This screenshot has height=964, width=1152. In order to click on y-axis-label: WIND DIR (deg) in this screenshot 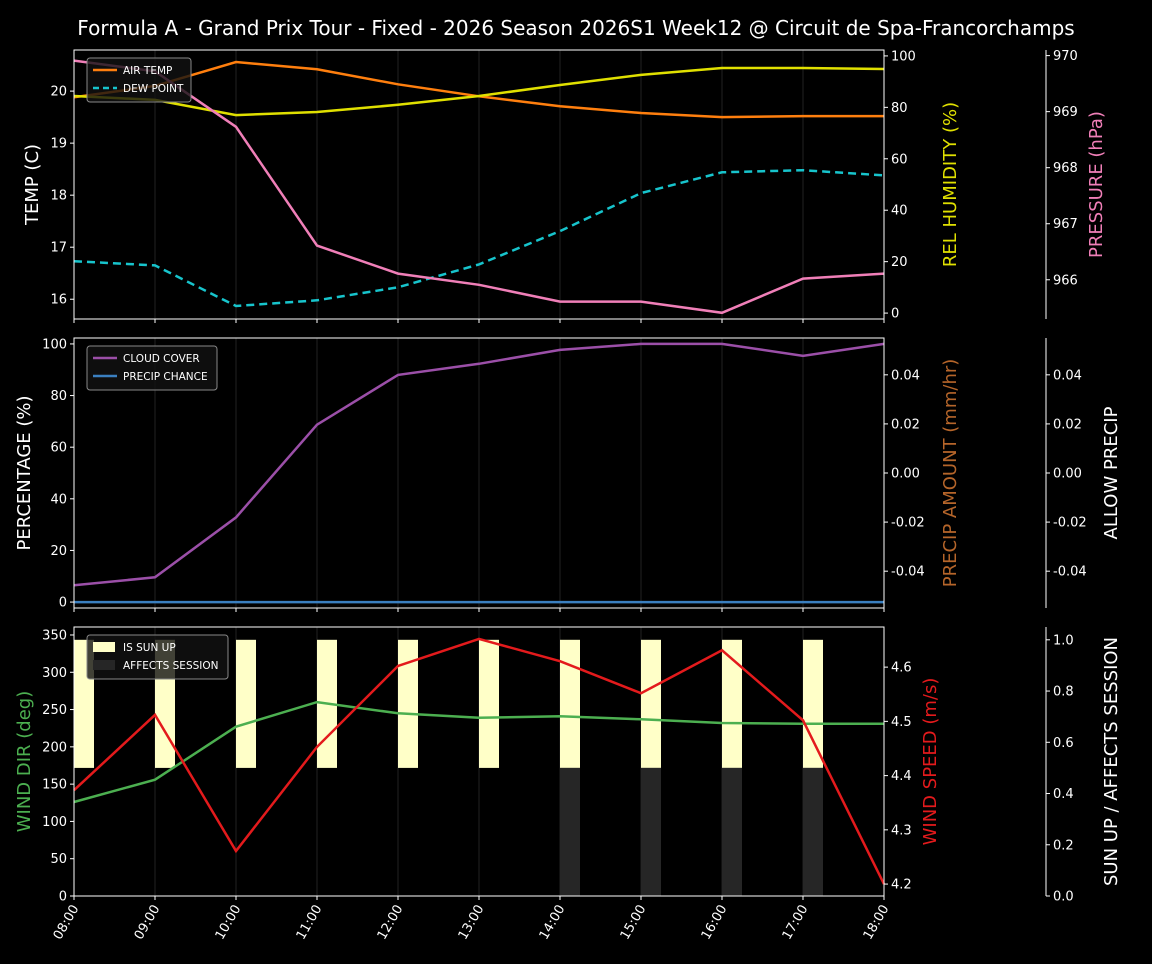, I will do `click(24, 762)`.